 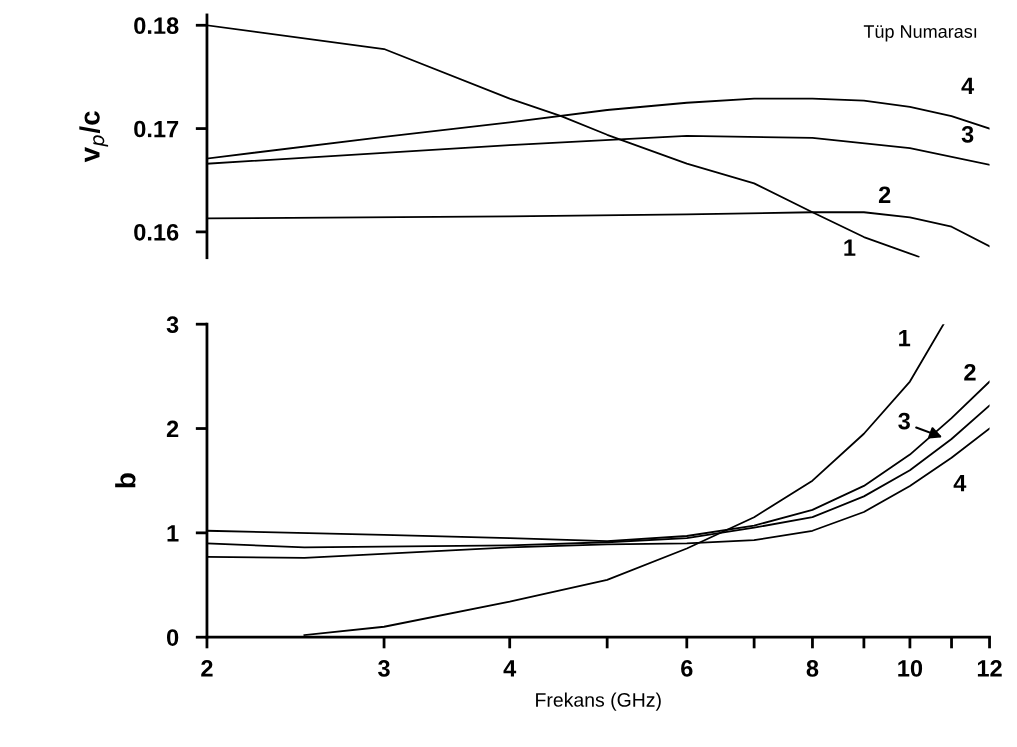 I want to click on y-tick-label: 1, so click(x=173, y=533).